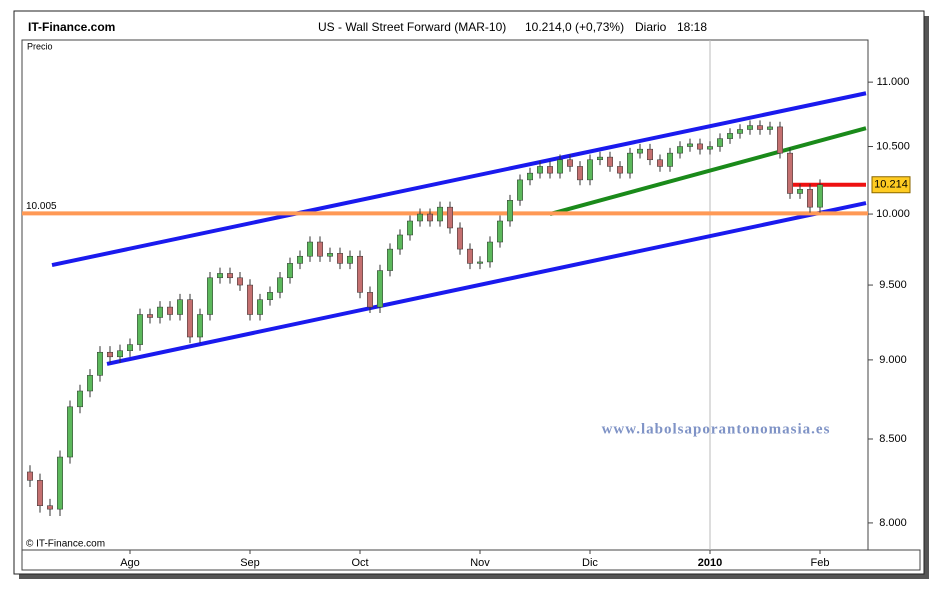  Describe the element at coordinates (893, 82) in the screenshot. I see `y-tick-label: 11.000` at that location.